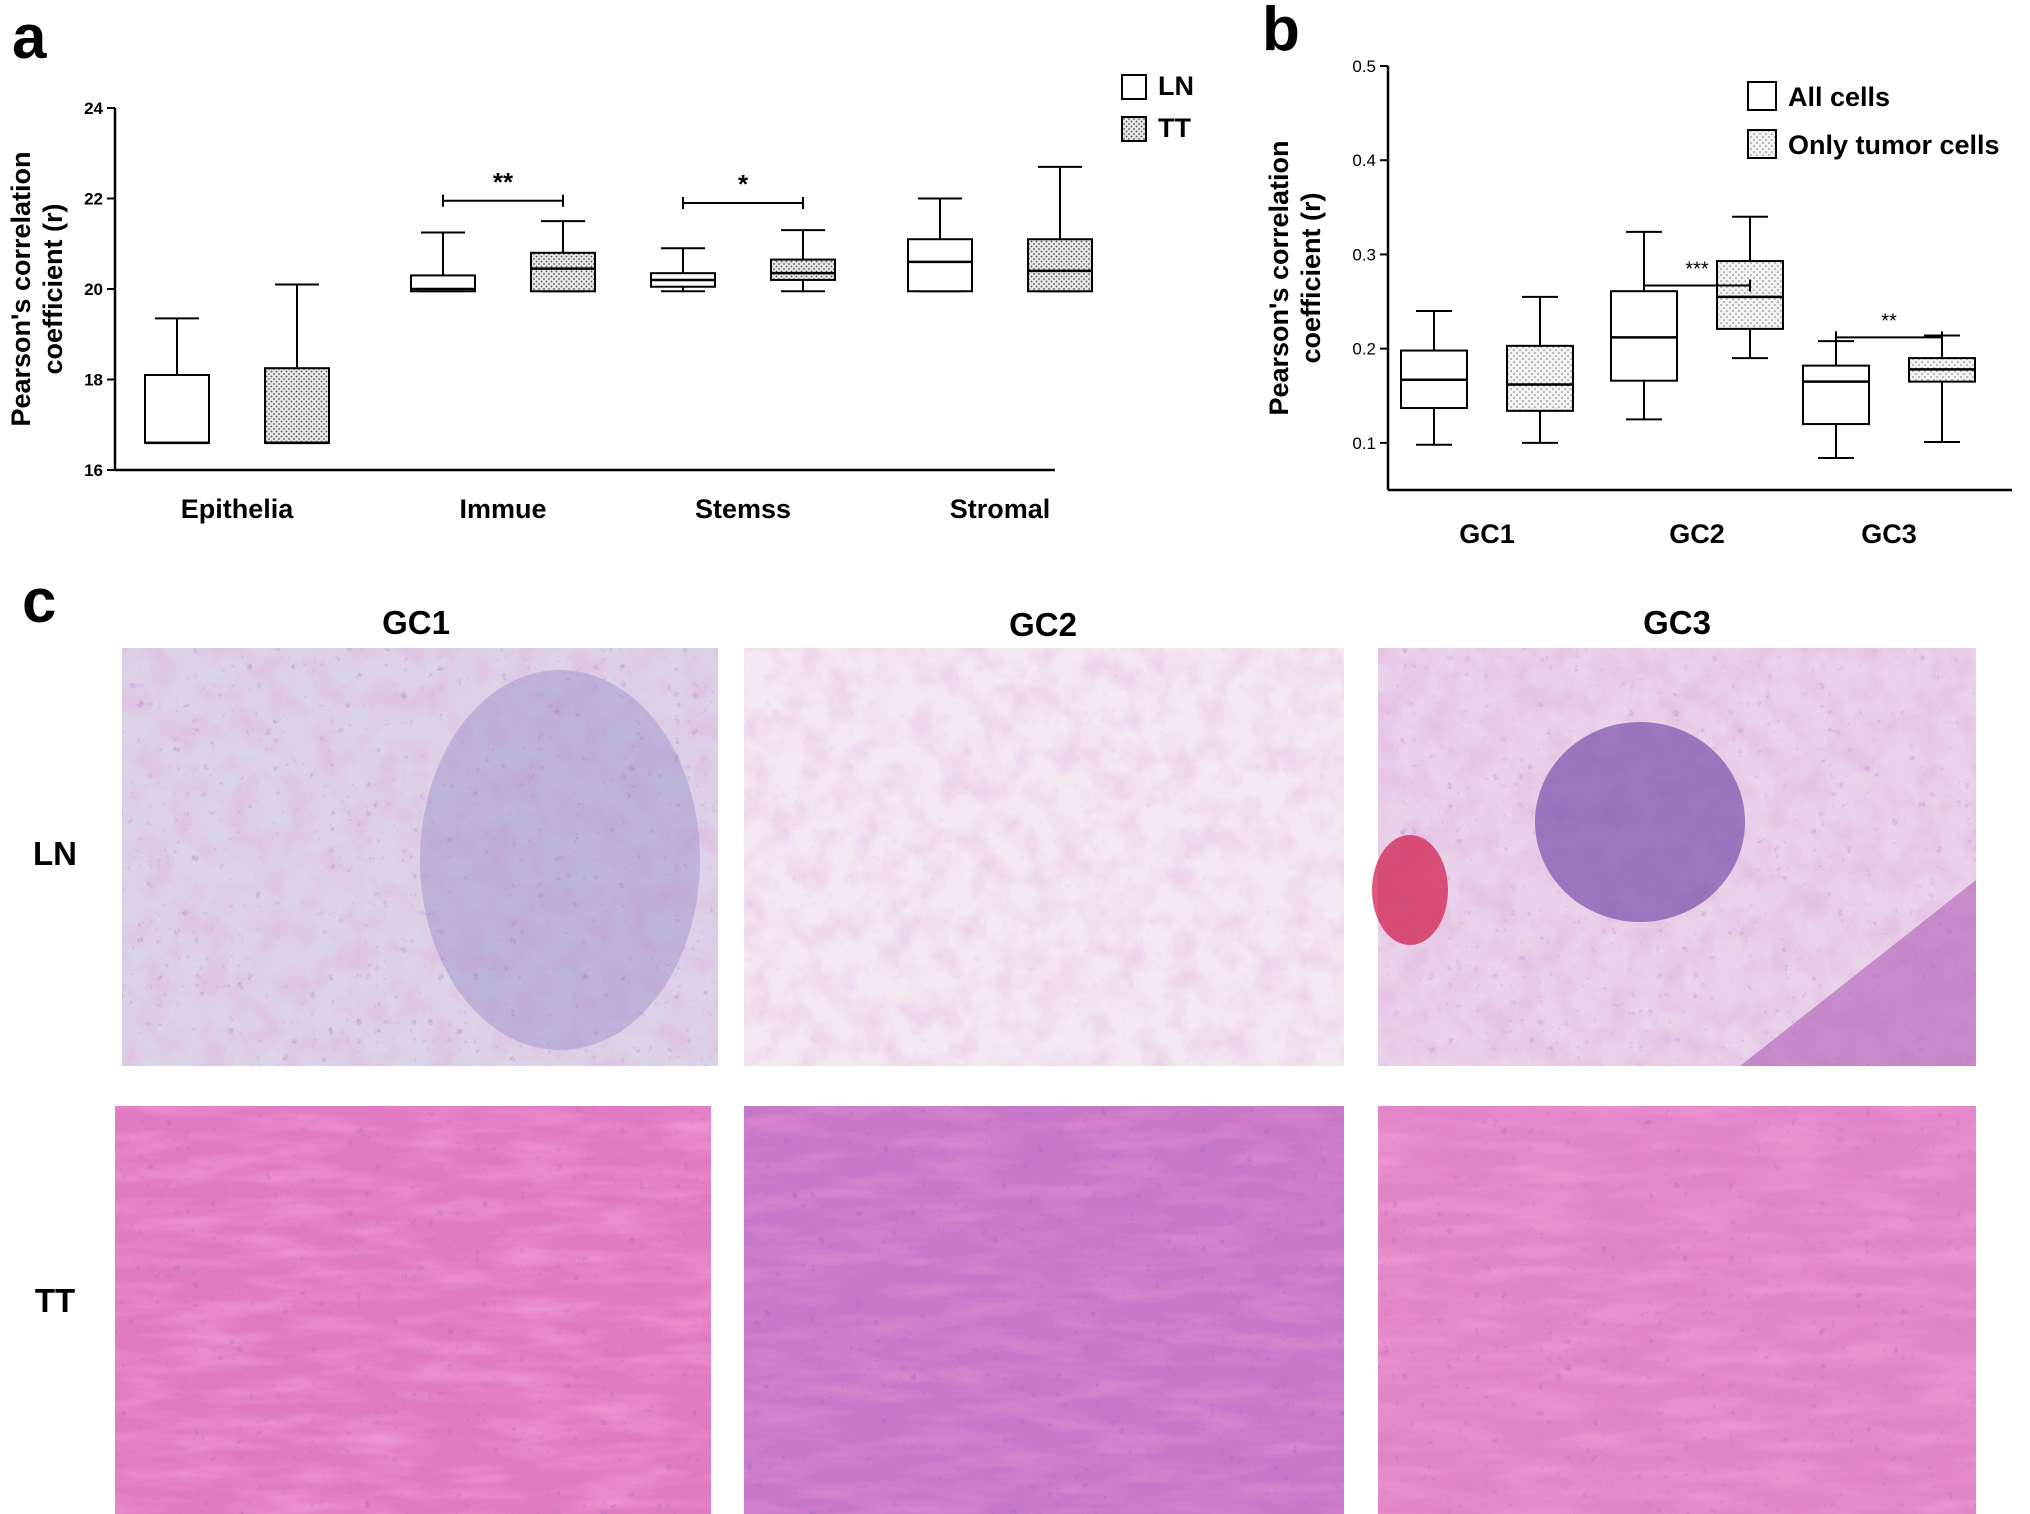 This screenshot has width=2030, height=1514. Describe the element at coordinates (93, 199) in the screenshot. I see `y-tick-label: 22` at that location.